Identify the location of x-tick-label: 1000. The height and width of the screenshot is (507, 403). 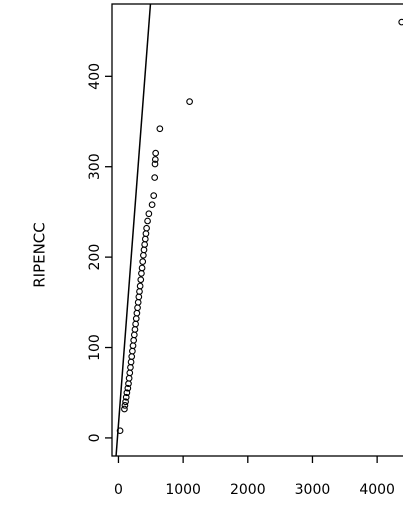
(183, 490).